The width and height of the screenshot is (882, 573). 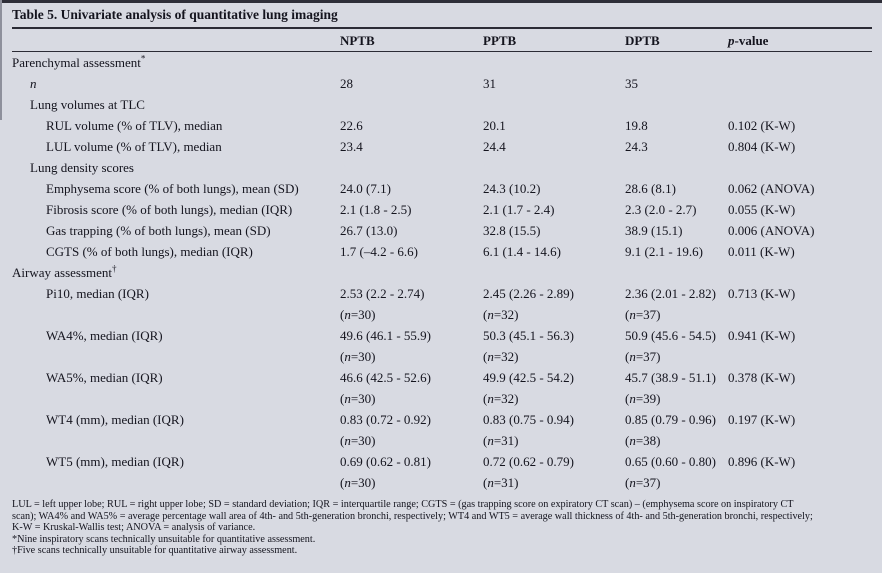 I want to click on cell-value: 31, so click(x=489, y=83).